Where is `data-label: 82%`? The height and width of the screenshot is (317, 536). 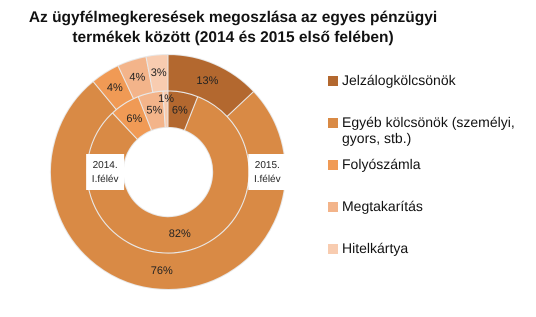 data-label: 82% is located at coordinates (179, 234).